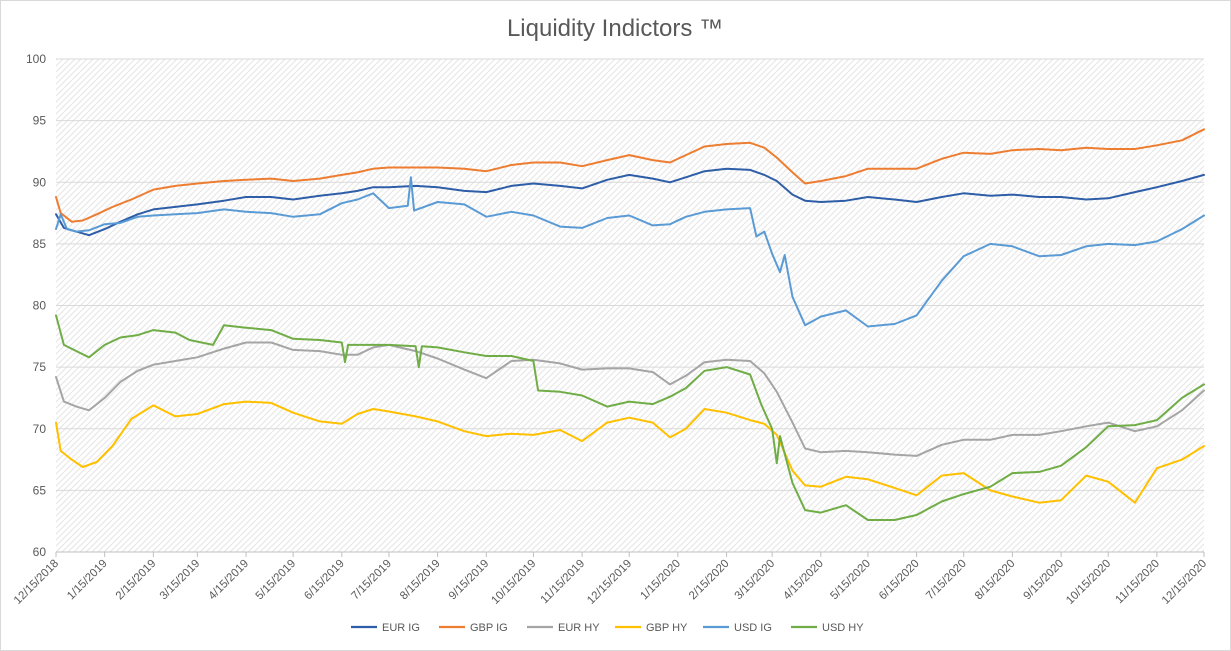 The height and width of the screenshot is (651, 1231). What do you see at coordinates (609, 582) in the screenshot?
I see `x-tick-label: 12/15/2019` at bounding box center [609, 582].